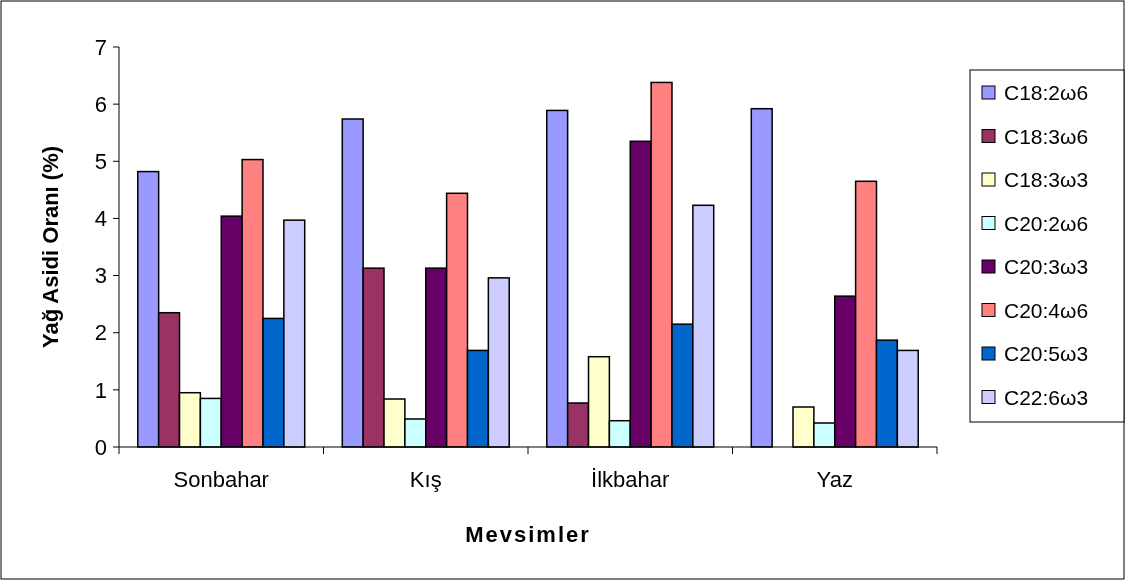 This screenshot has height=581, width=1126. I want to click on x-tick-label: Kış, so click(425, 479).